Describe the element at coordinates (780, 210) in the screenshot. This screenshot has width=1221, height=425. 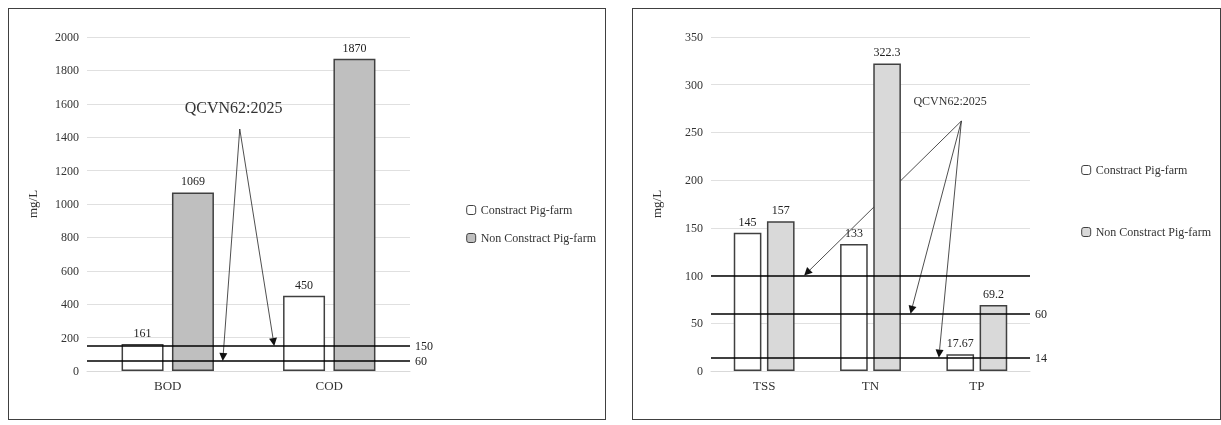
I see `data-label: 157` at that location.